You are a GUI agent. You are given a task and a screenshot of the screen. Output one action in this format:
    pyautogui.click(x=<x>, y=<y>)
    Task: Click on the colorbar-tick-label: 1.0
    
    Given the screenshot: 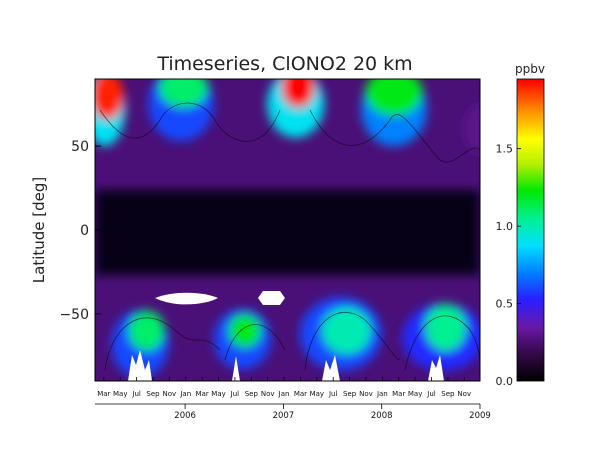 What is the action you would take?
    pyautogui.click(x=505, y=226)
    